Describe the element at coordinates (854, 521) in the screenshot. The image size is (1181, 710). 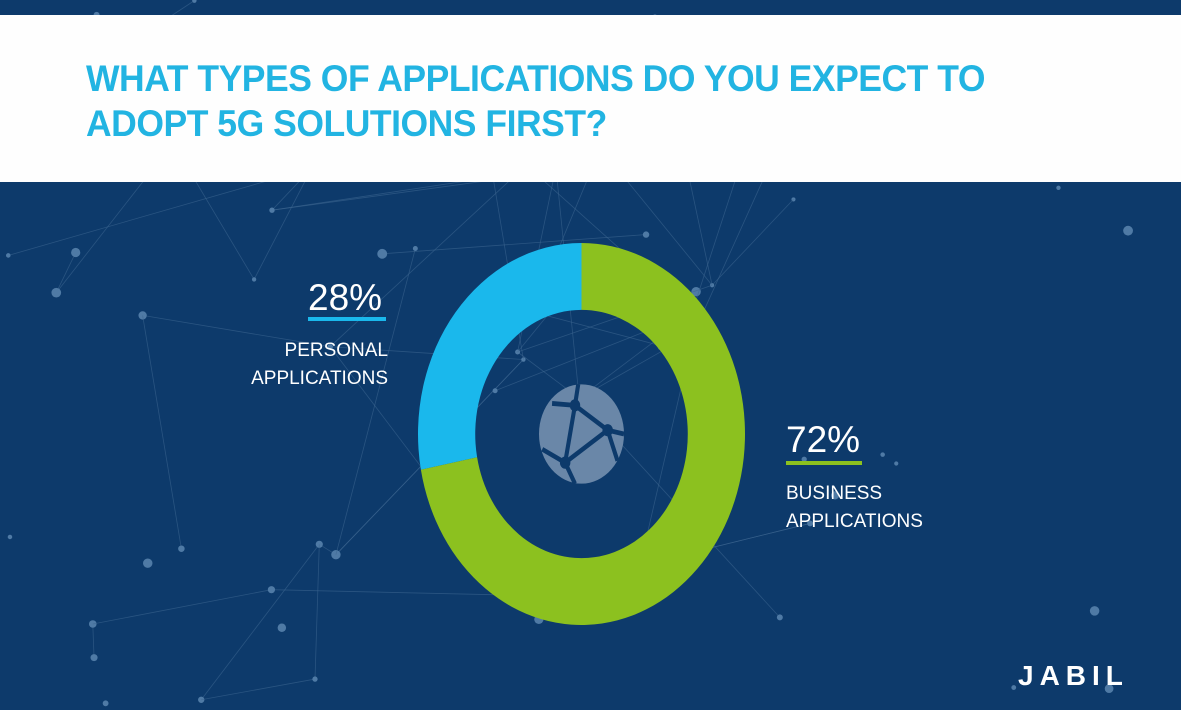
I see `business-label-line-2: APPLICATIONS` at that location.